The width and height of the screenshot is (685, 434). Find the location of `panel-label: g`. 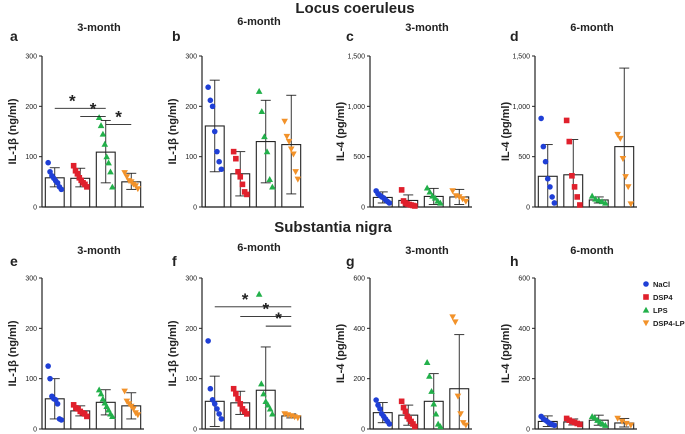

panel-label: g is located at coordinates (350, 261).